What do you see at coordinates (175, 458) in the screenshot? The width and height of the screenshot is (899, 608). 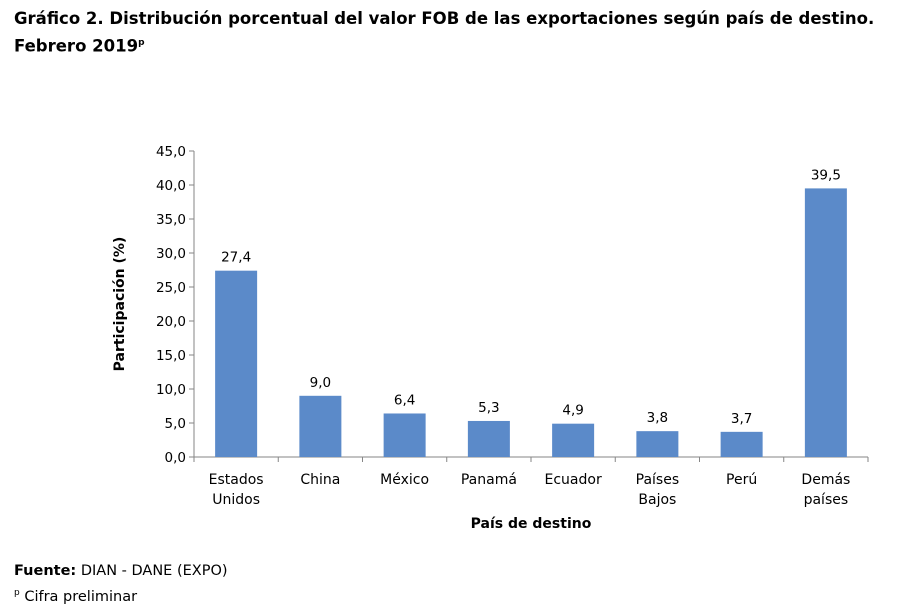 I see `y-tick-label: 0,0` at bounding box center [175, 458].